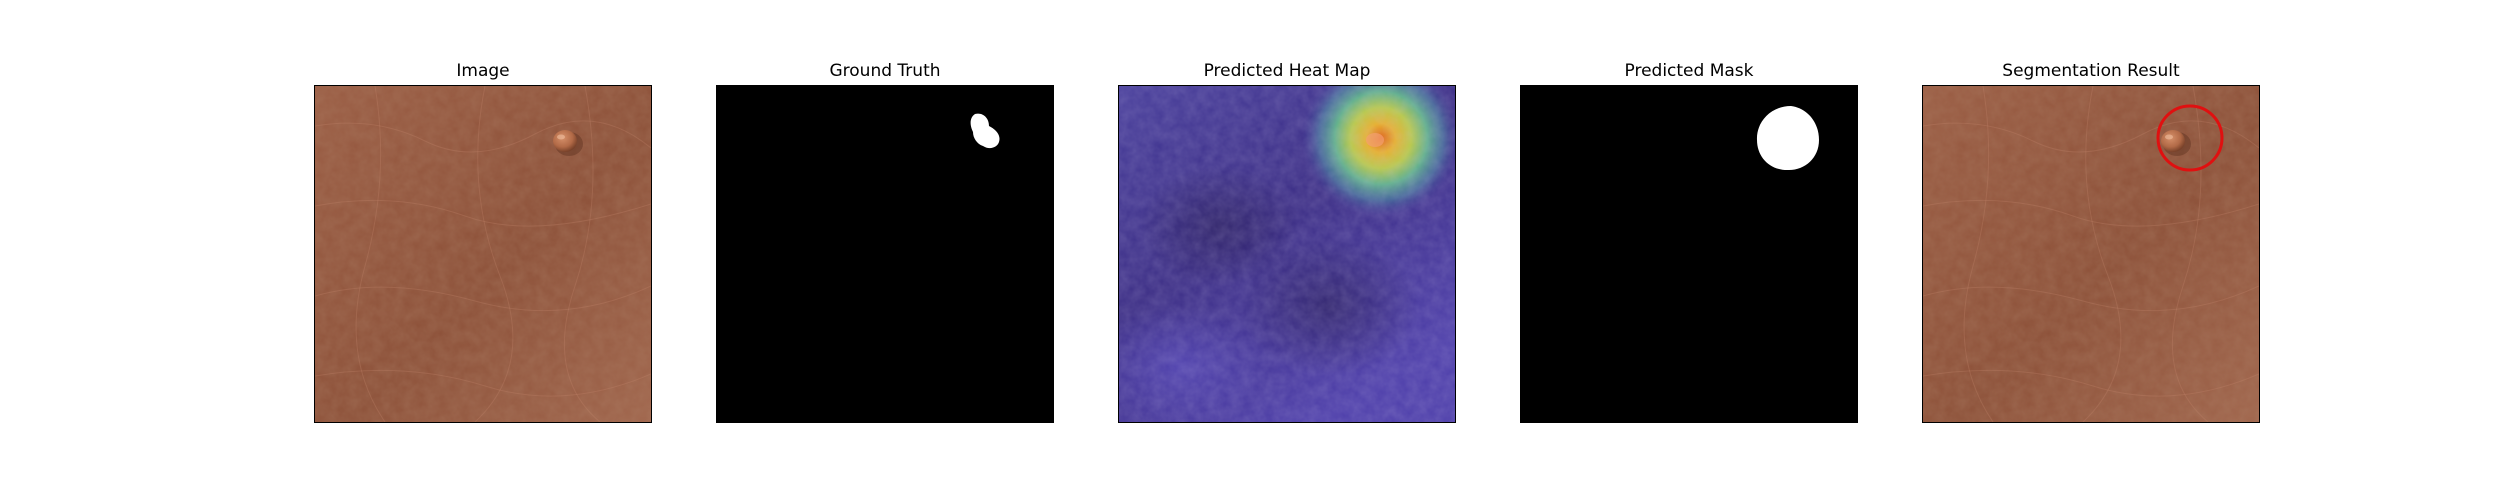 This screenshot has width=2500, height=500. I want to click on segmentation-result-image, so click(2091, 254).